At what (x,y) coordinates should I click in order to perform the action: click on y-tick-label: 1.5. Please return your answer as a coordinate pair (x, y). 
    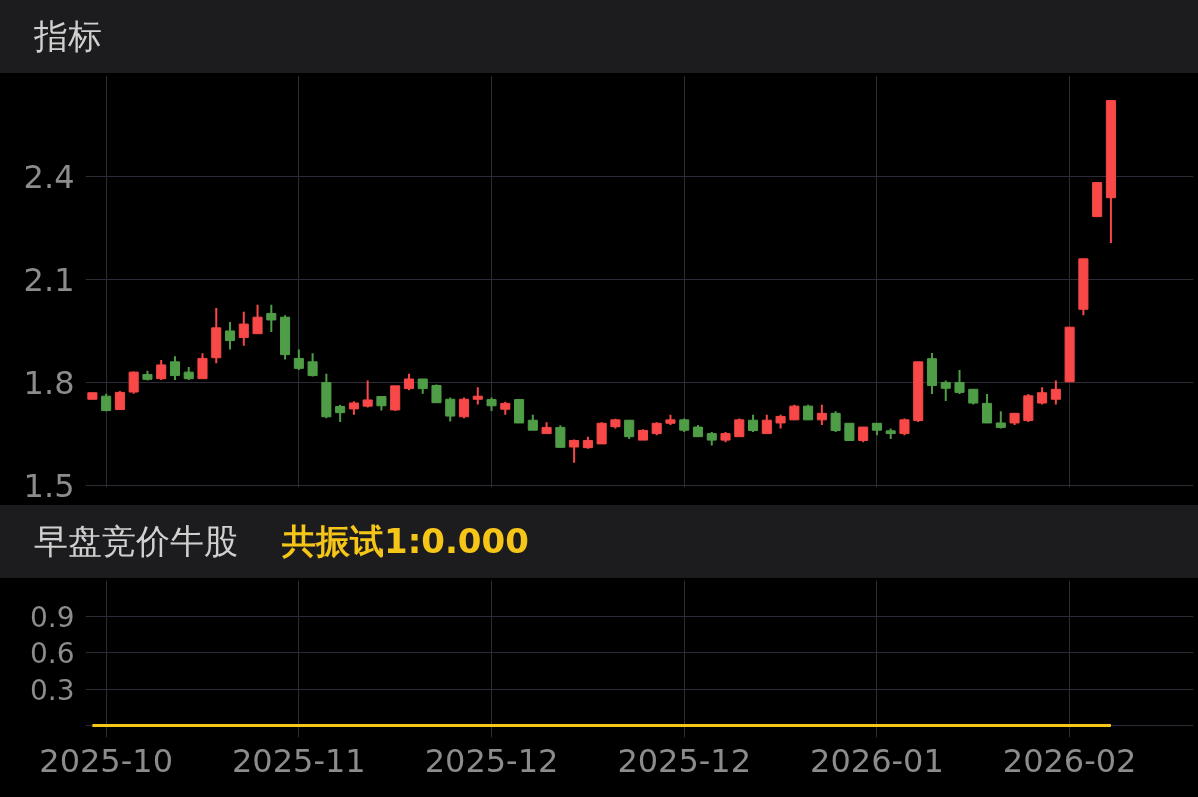
    Looking at the image, I should click on (49, 486).